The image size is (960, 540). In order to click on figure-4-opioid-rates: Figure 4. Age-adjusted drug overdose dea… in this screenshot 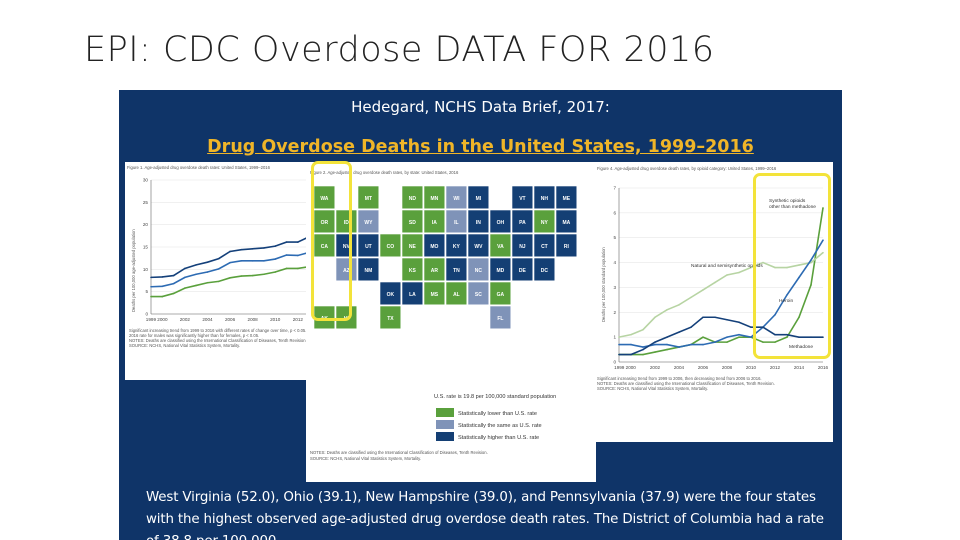, I will do `click(713, 302)`.